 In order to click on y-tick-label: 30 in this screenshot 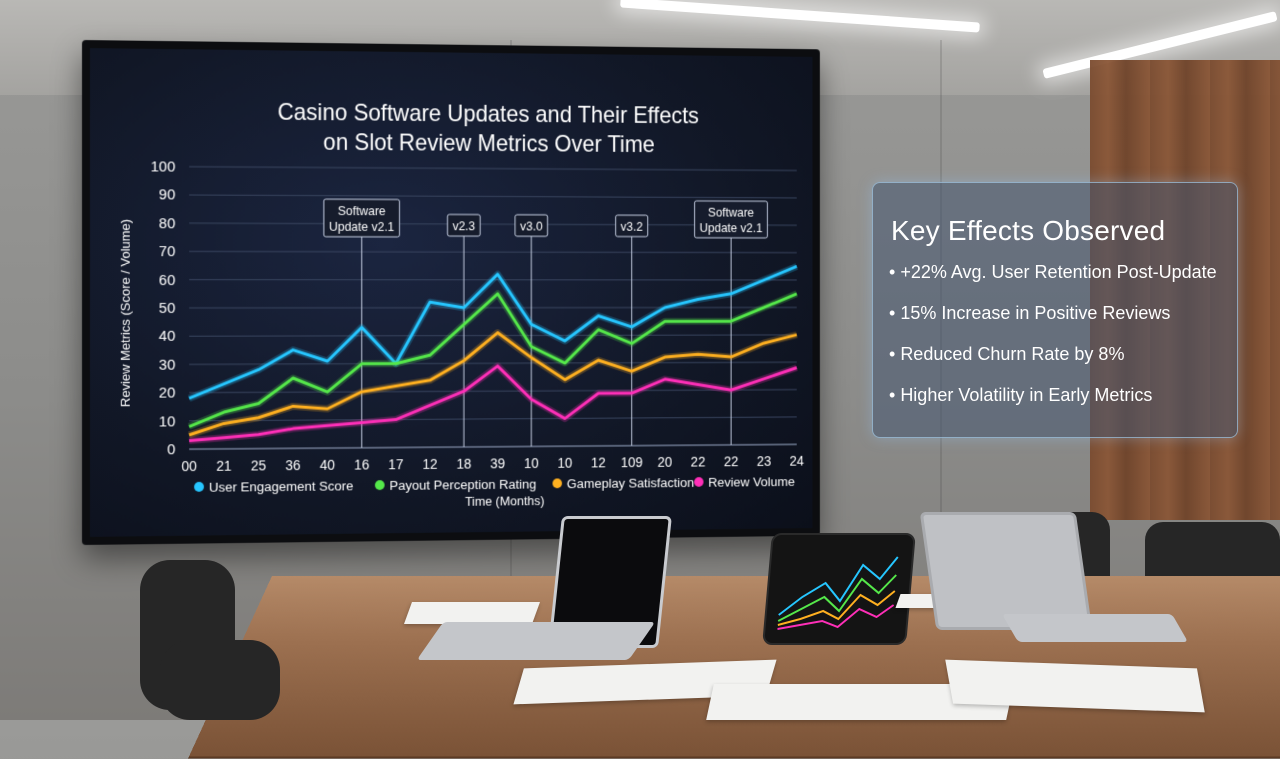, I will do `click(167, 364)`.